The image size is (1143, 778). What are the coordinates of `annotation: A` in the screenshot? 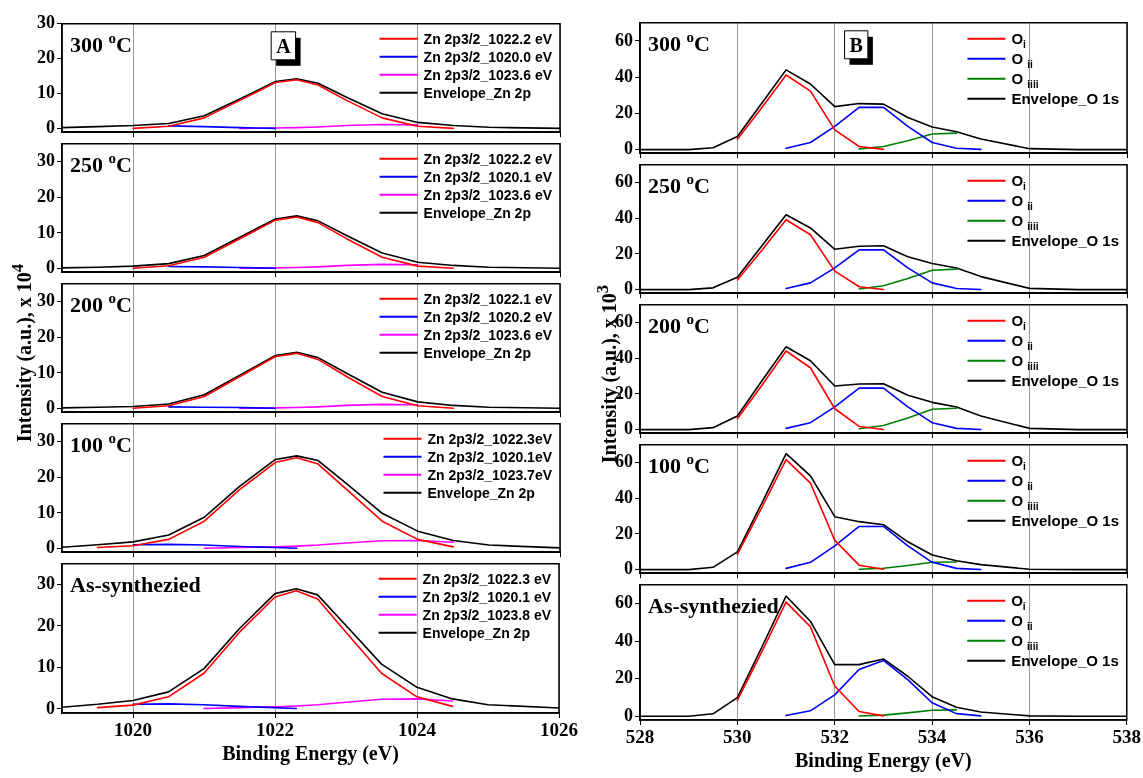 It's located at (284, 45).